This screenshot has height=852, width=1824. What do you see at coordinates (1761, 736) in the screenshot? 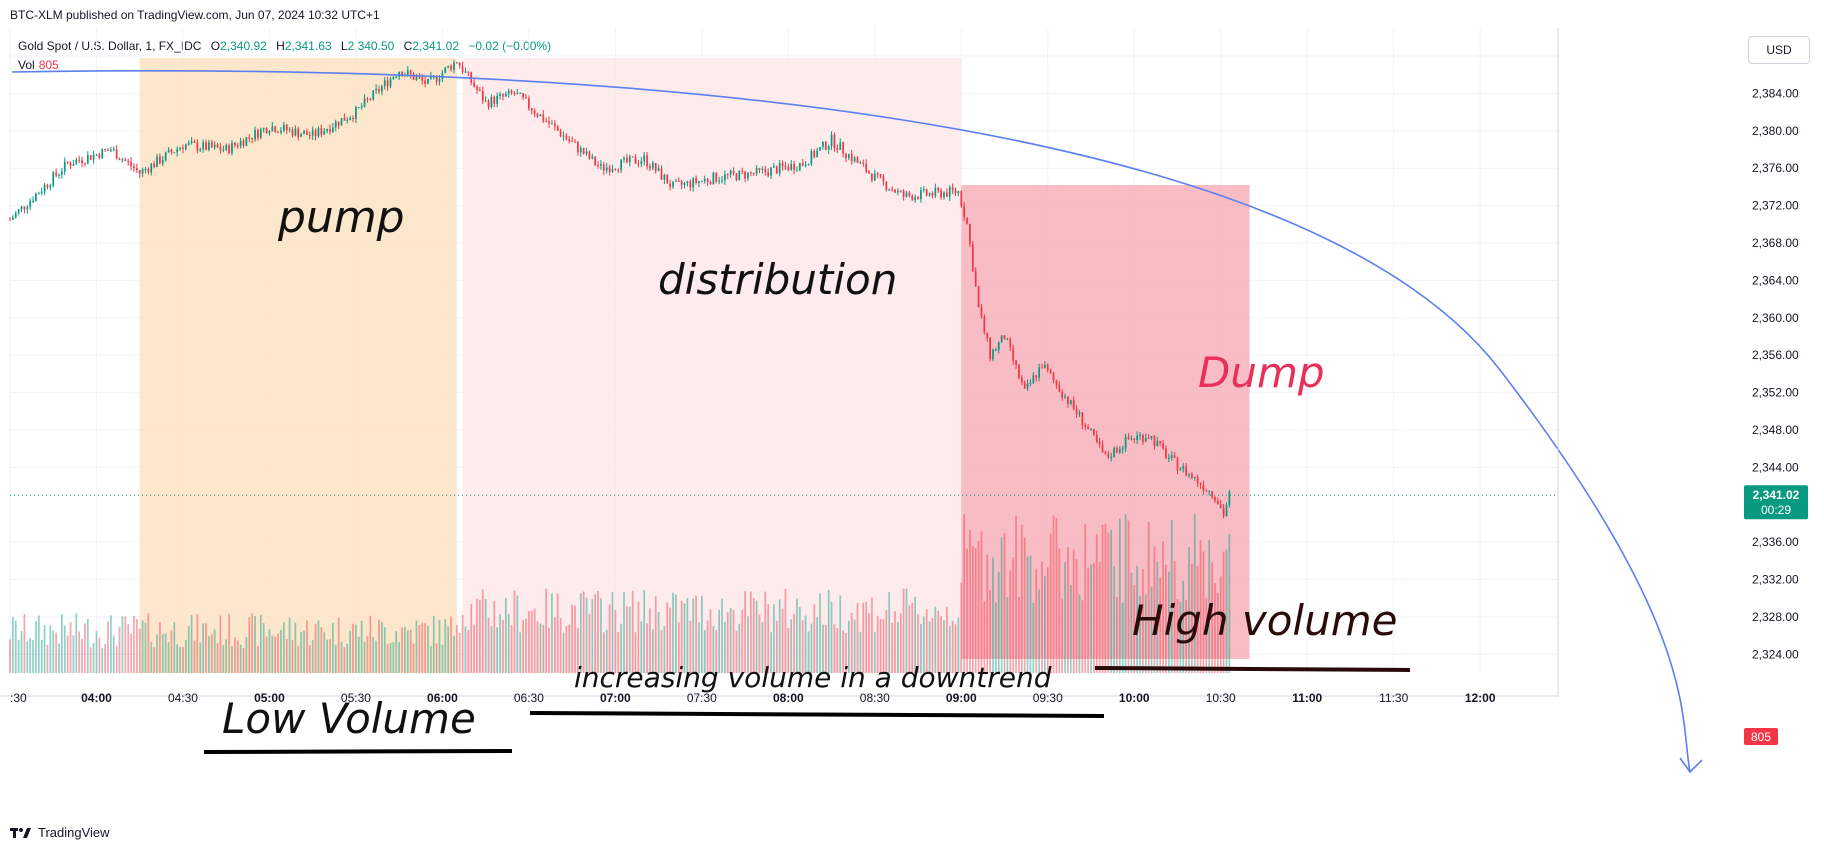
I see `volume-badge` at bounding box center [1761, 736].